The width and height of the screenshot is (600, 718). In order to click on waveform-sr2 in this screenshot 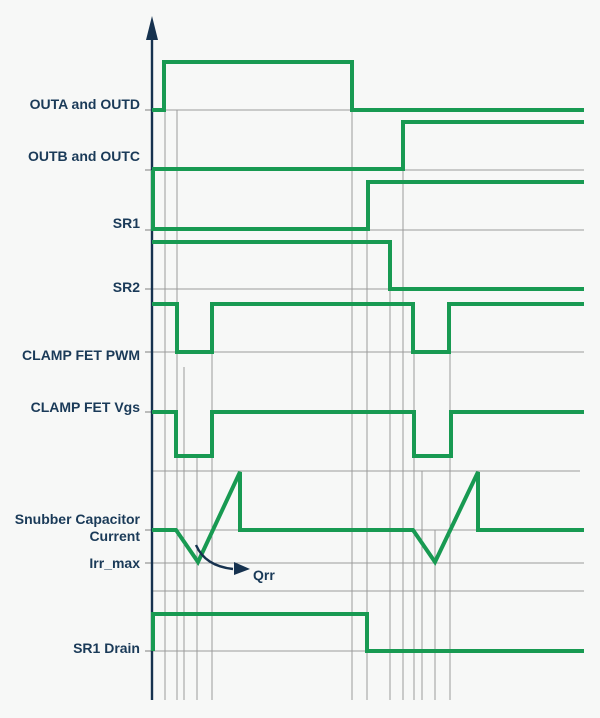, I will do `click(368, 265)`.